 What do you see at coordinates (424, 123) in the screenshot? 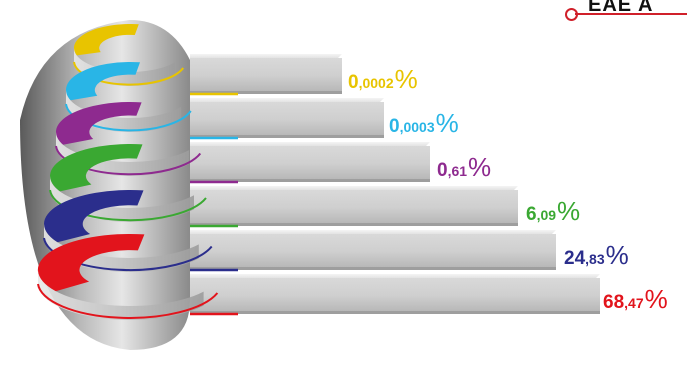
I see `value-label-2: 0,0003%` at bounding box center [424, 123].